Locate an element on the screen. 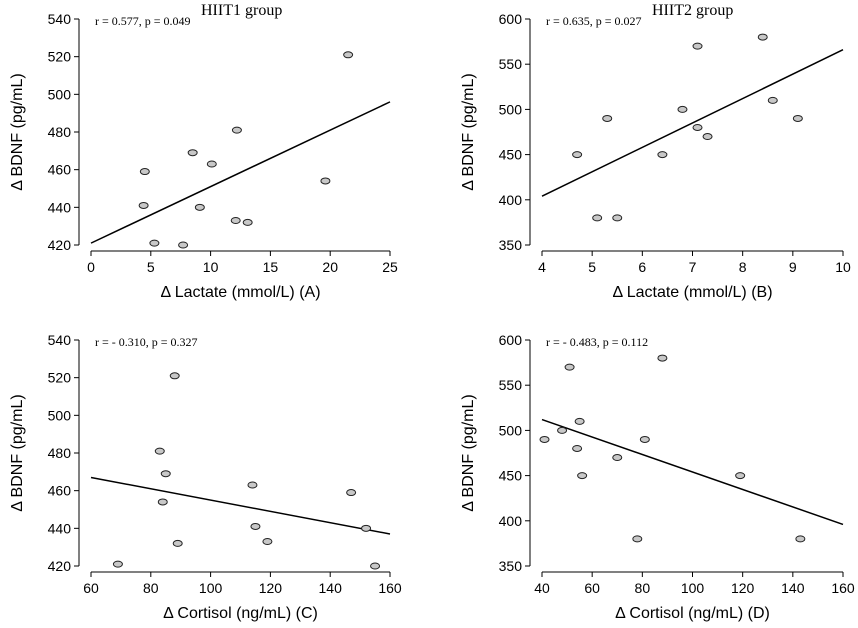  correlation-stat-label: r = 0.577, p = 0.049 is located at coordinates (143, 21).